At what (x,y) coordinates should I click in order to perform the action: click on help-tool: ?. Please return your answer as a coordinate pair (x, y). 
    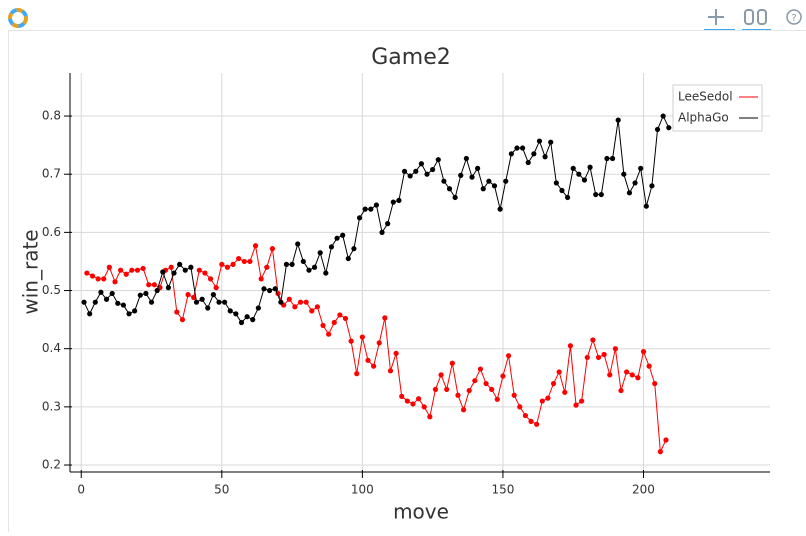
    Looking at the image, I should click on (794, 17).